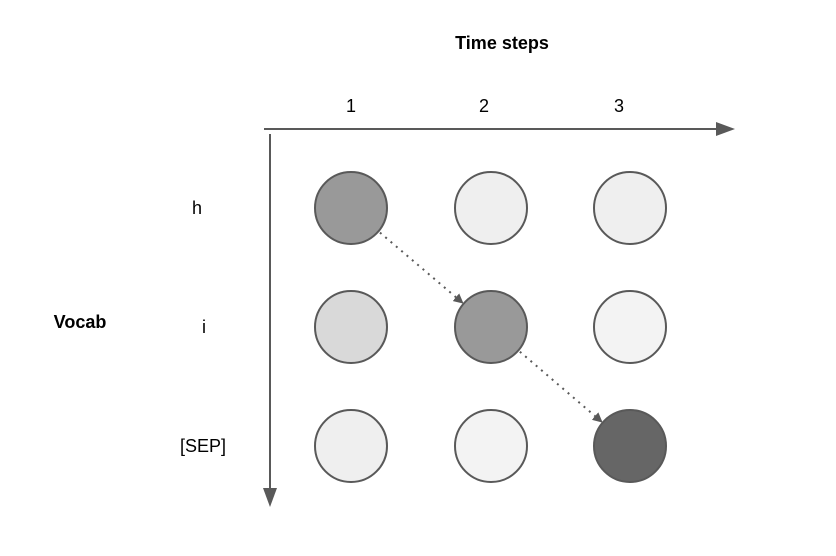 The width and height of the screenshot is (836, 556). I want to click on x-tick-label: 2, so click(484, 106).